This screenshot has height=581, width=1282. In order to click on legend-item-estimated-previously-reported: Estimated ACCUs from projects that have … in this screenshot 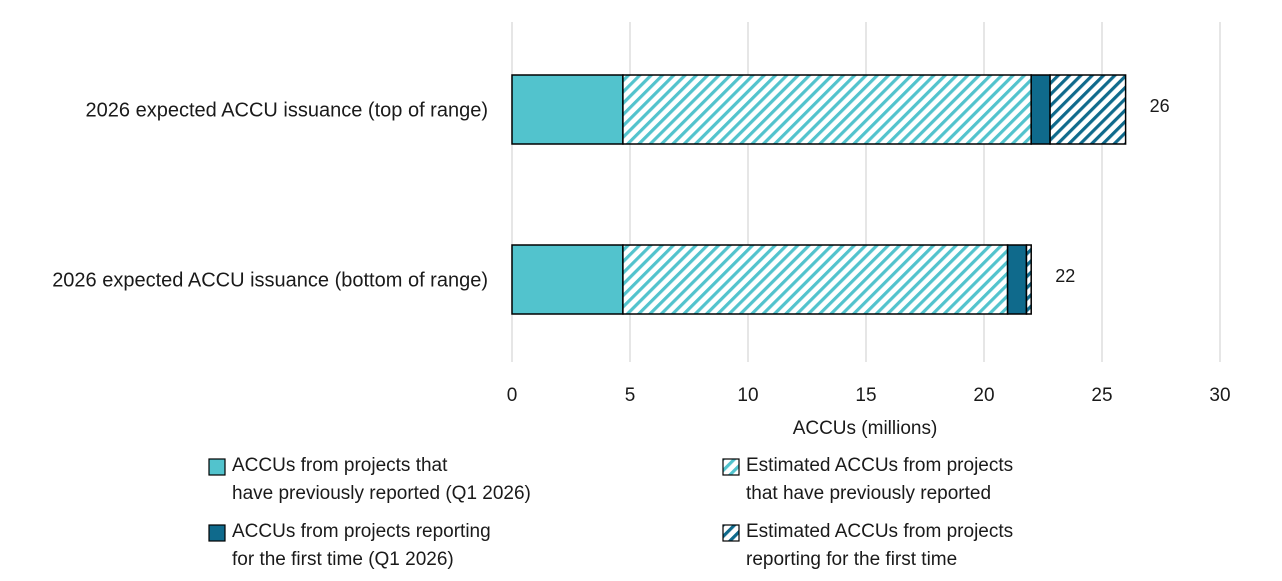, I will do `click(867, 480)`.